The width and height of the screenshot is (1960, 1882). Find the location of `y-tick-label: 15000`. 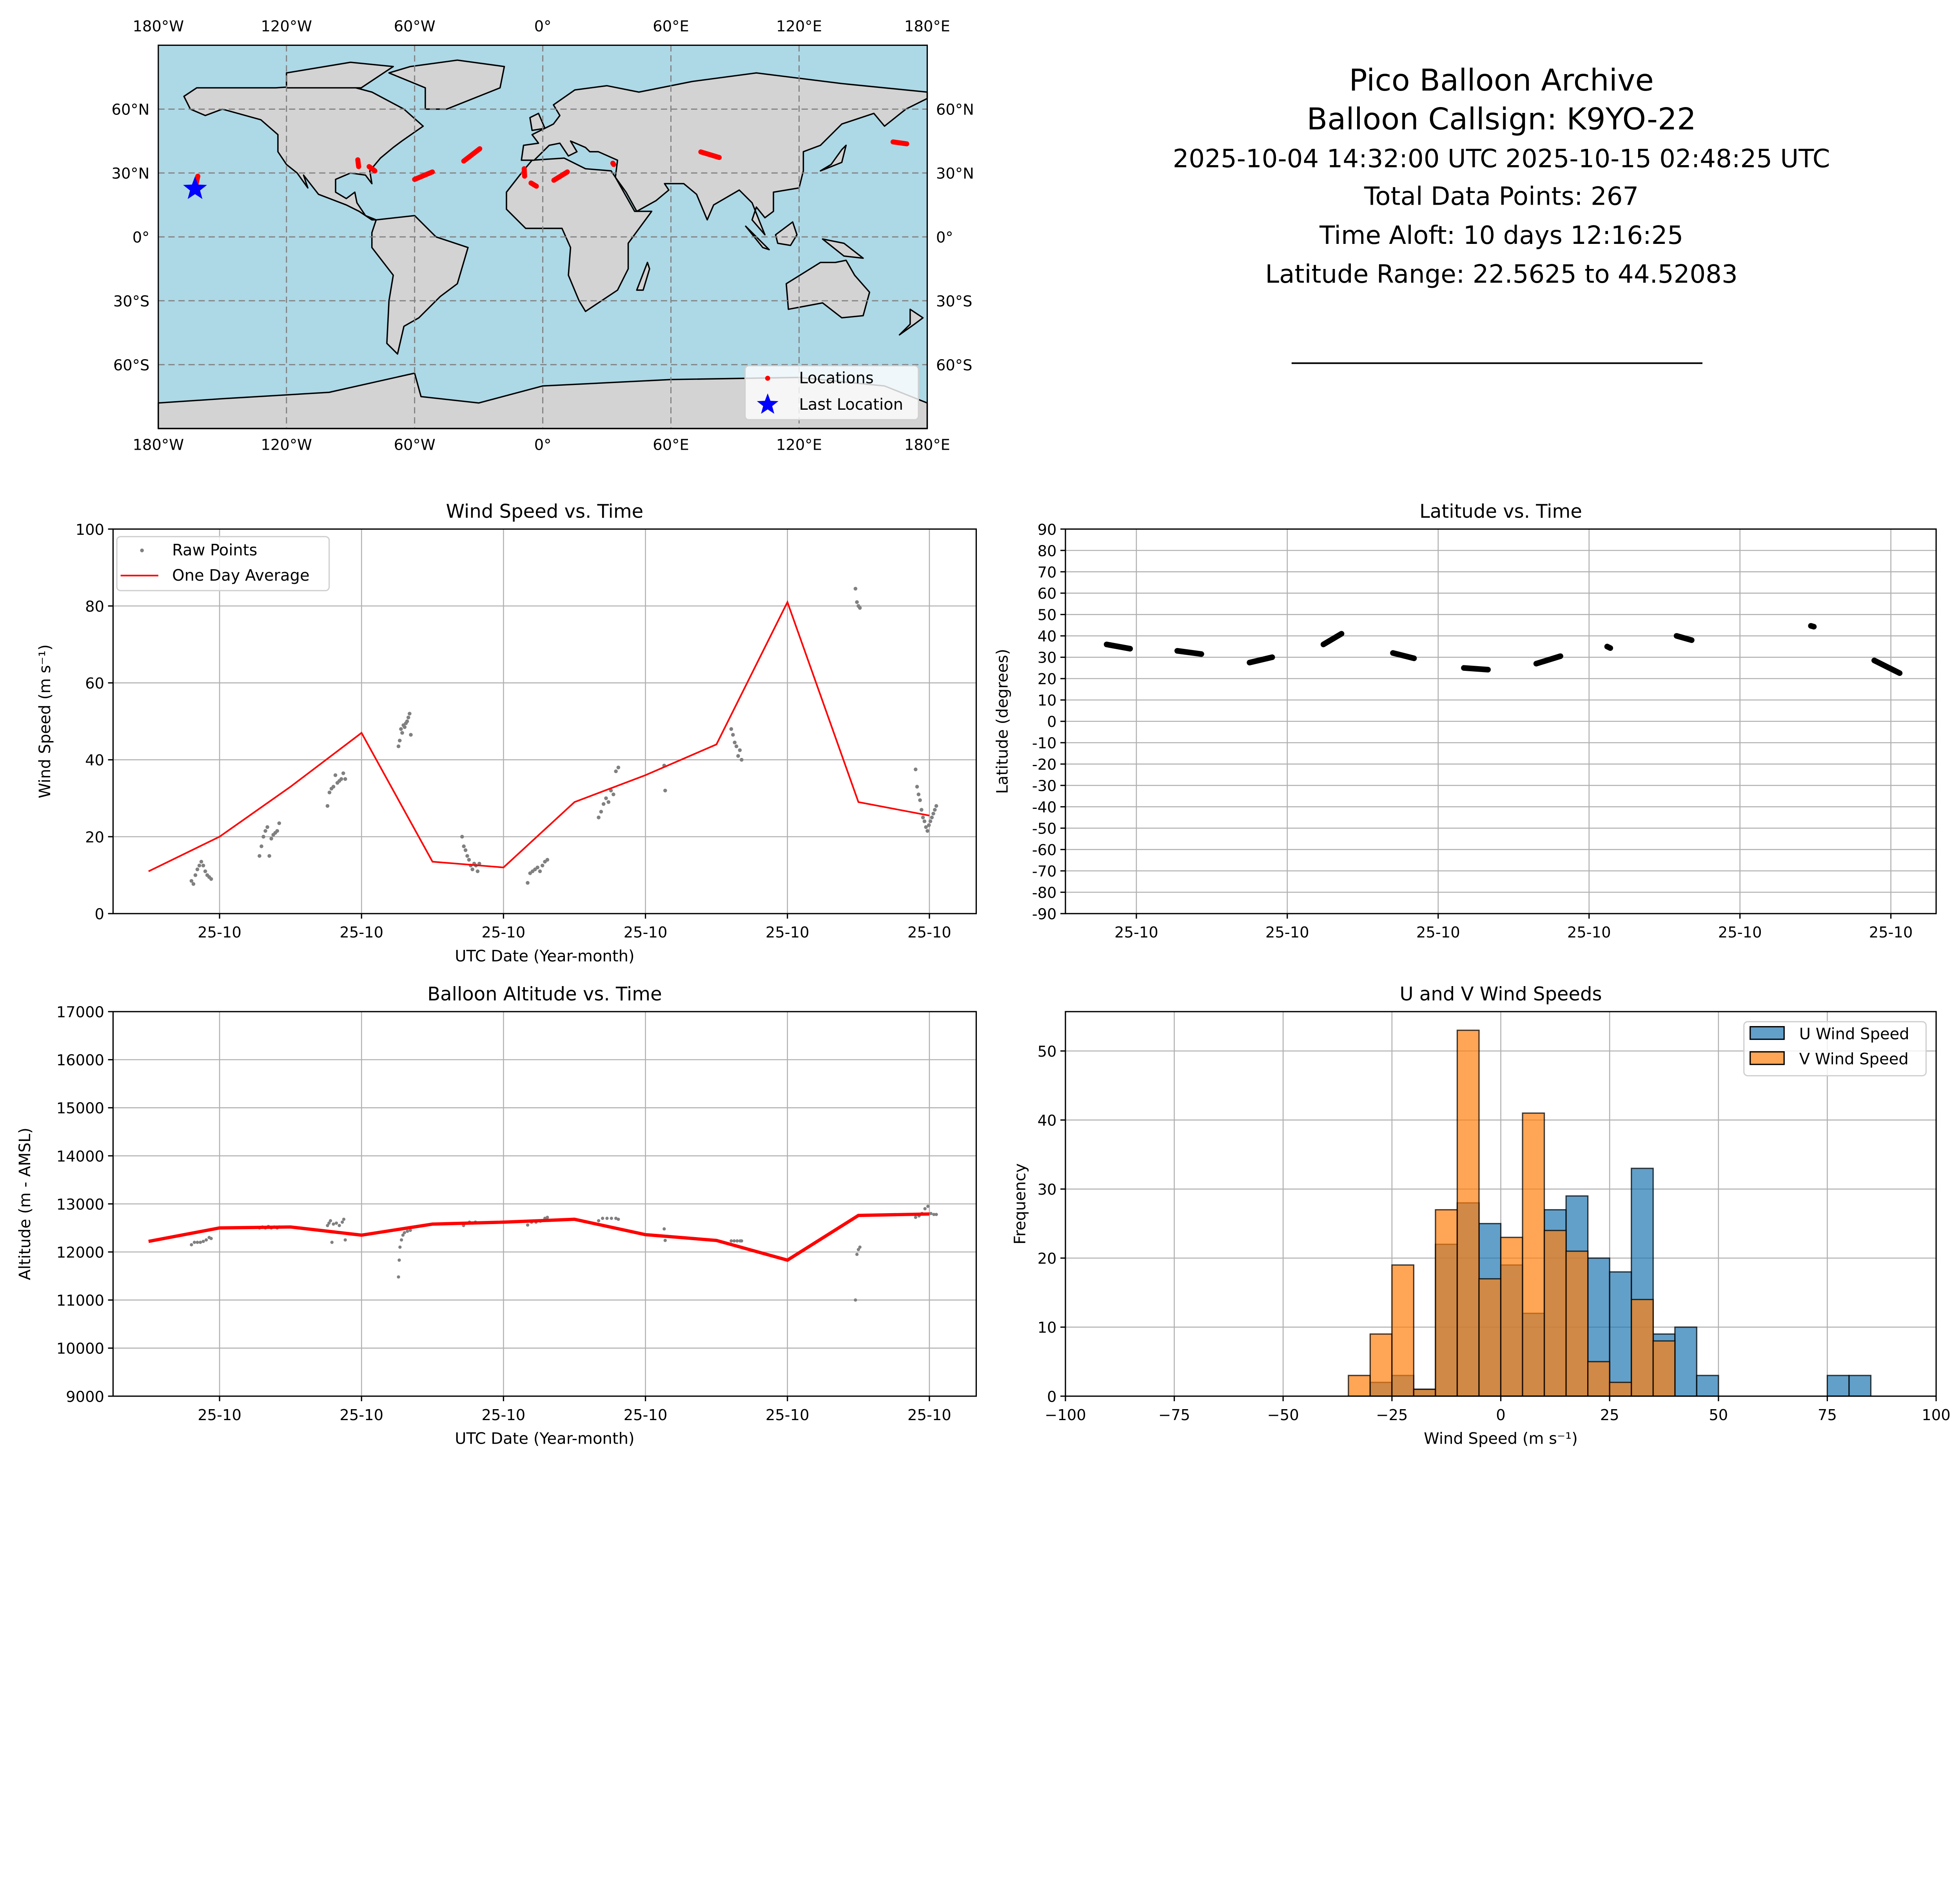

y-tick-label: 15000 is located at coordinates (80, 1108).